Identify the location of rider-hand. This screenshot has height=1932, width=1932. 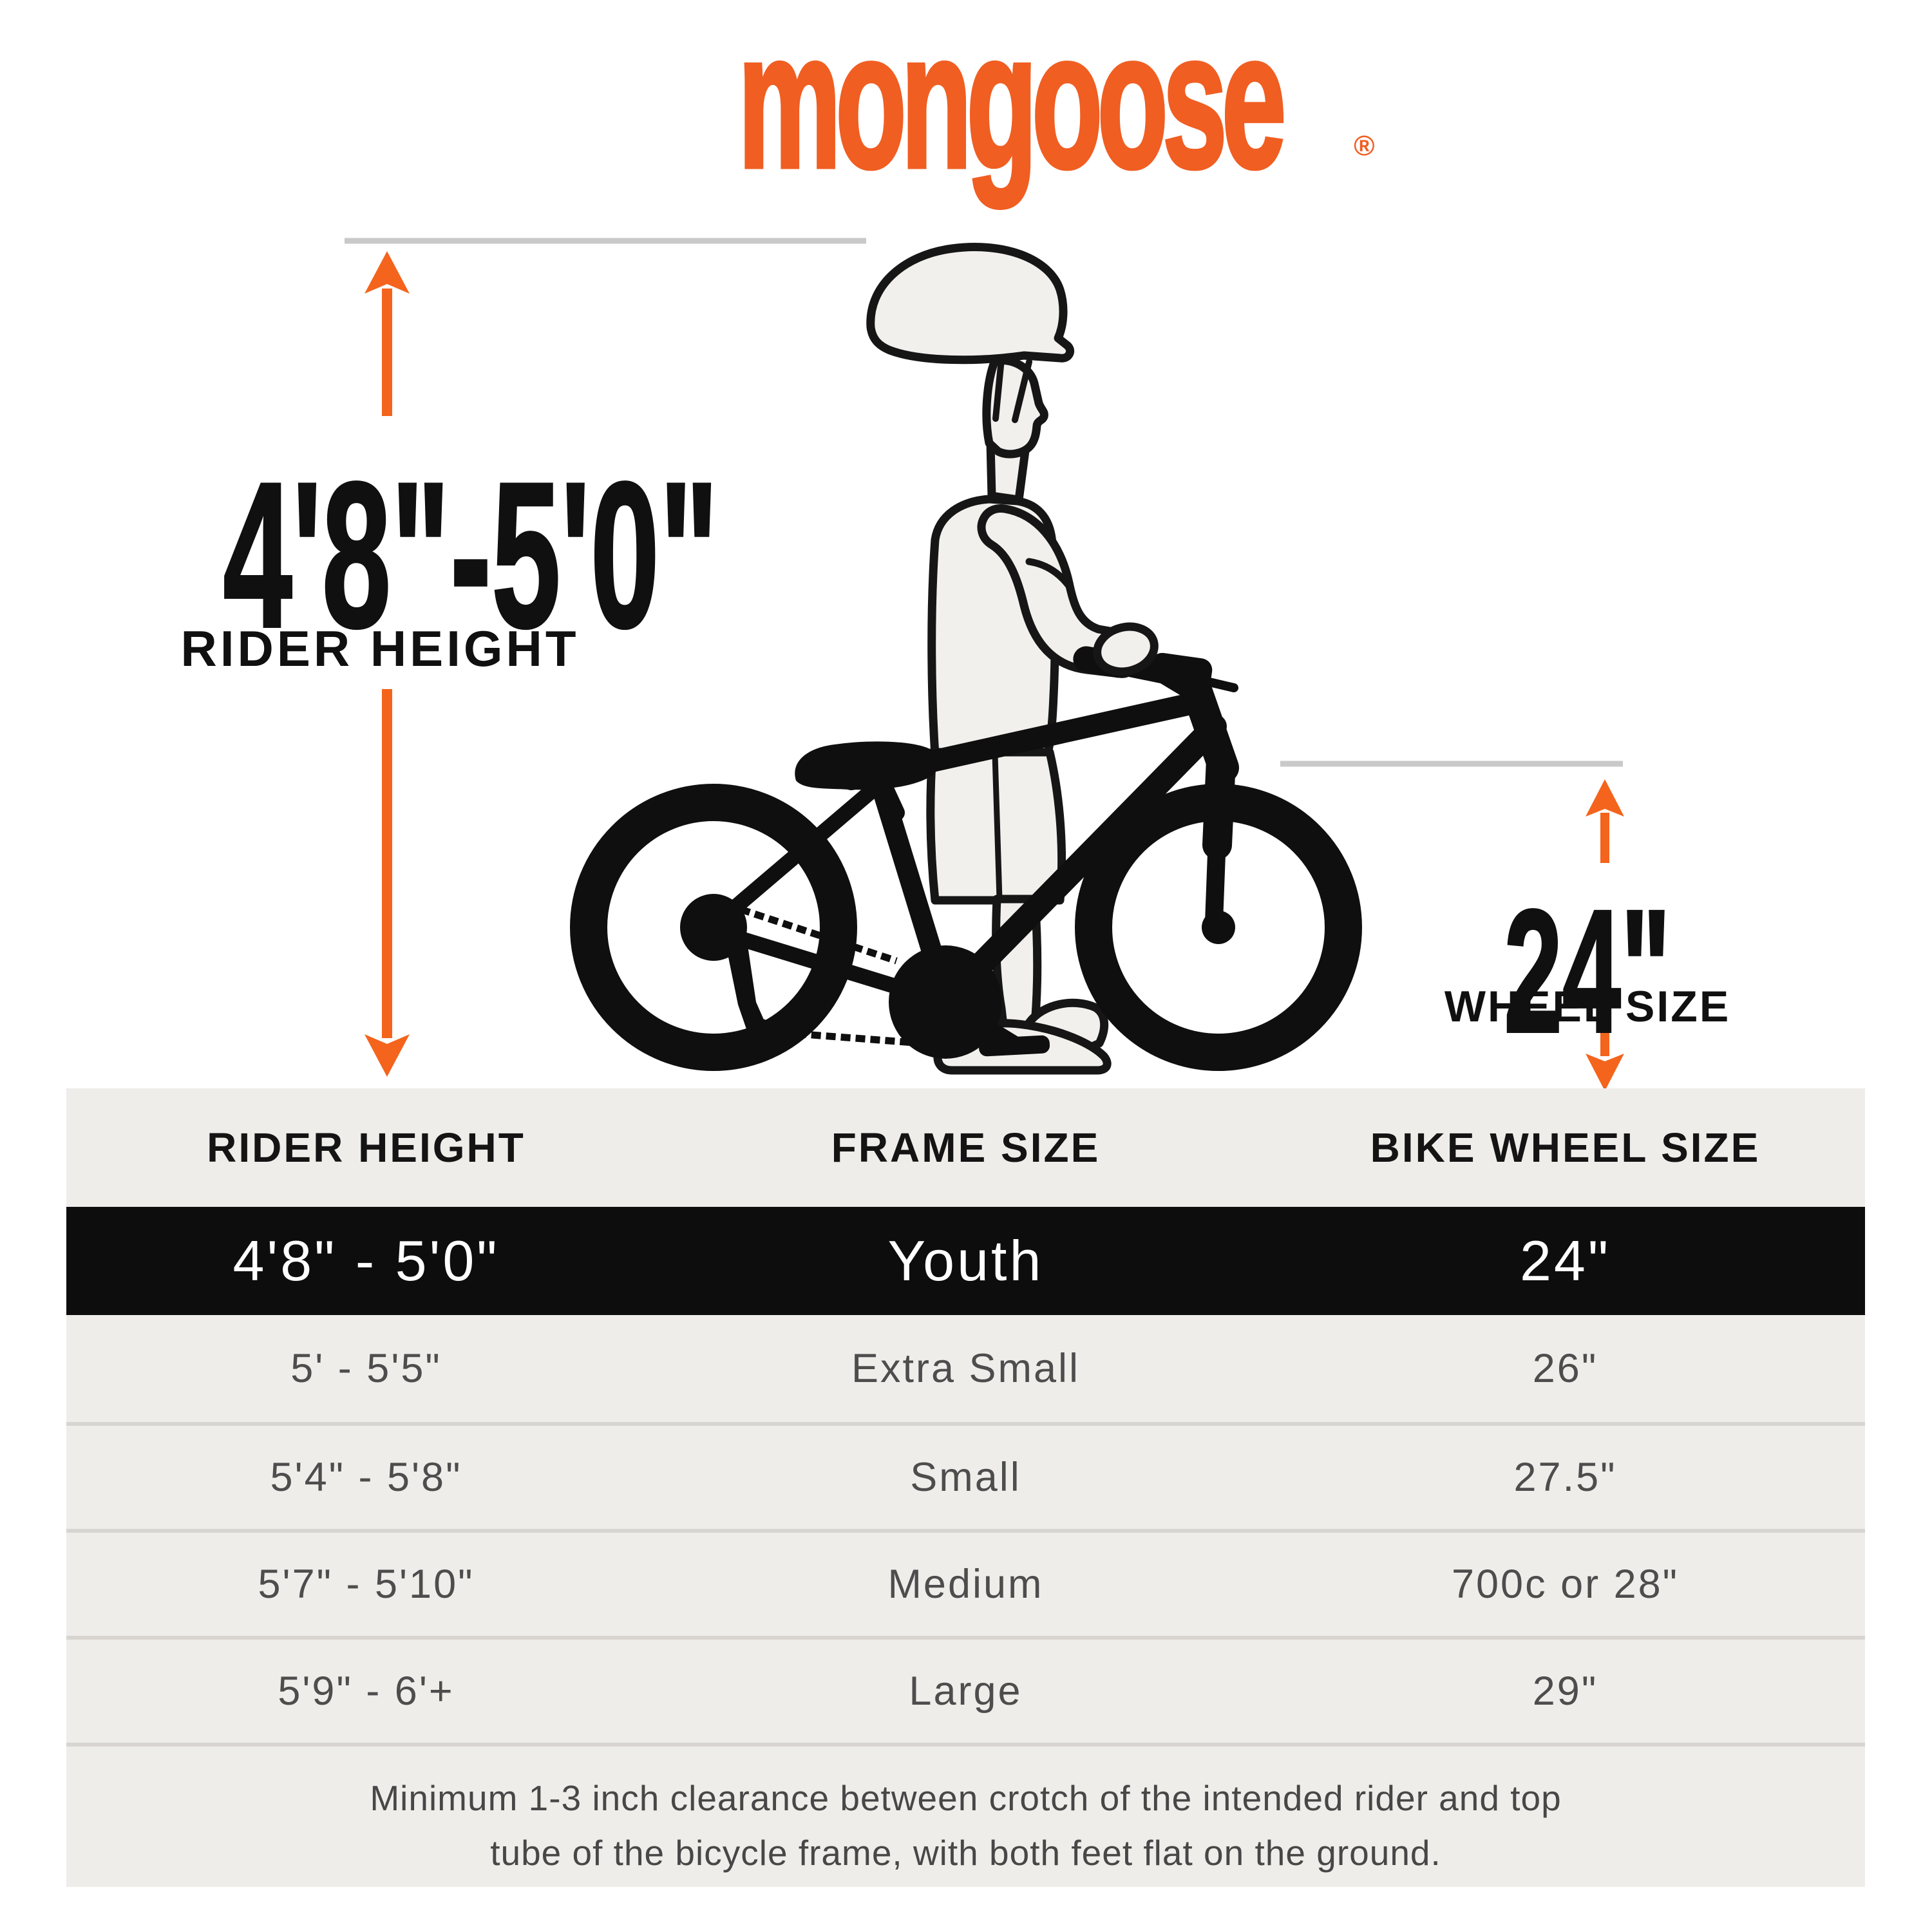
(1126, 649).